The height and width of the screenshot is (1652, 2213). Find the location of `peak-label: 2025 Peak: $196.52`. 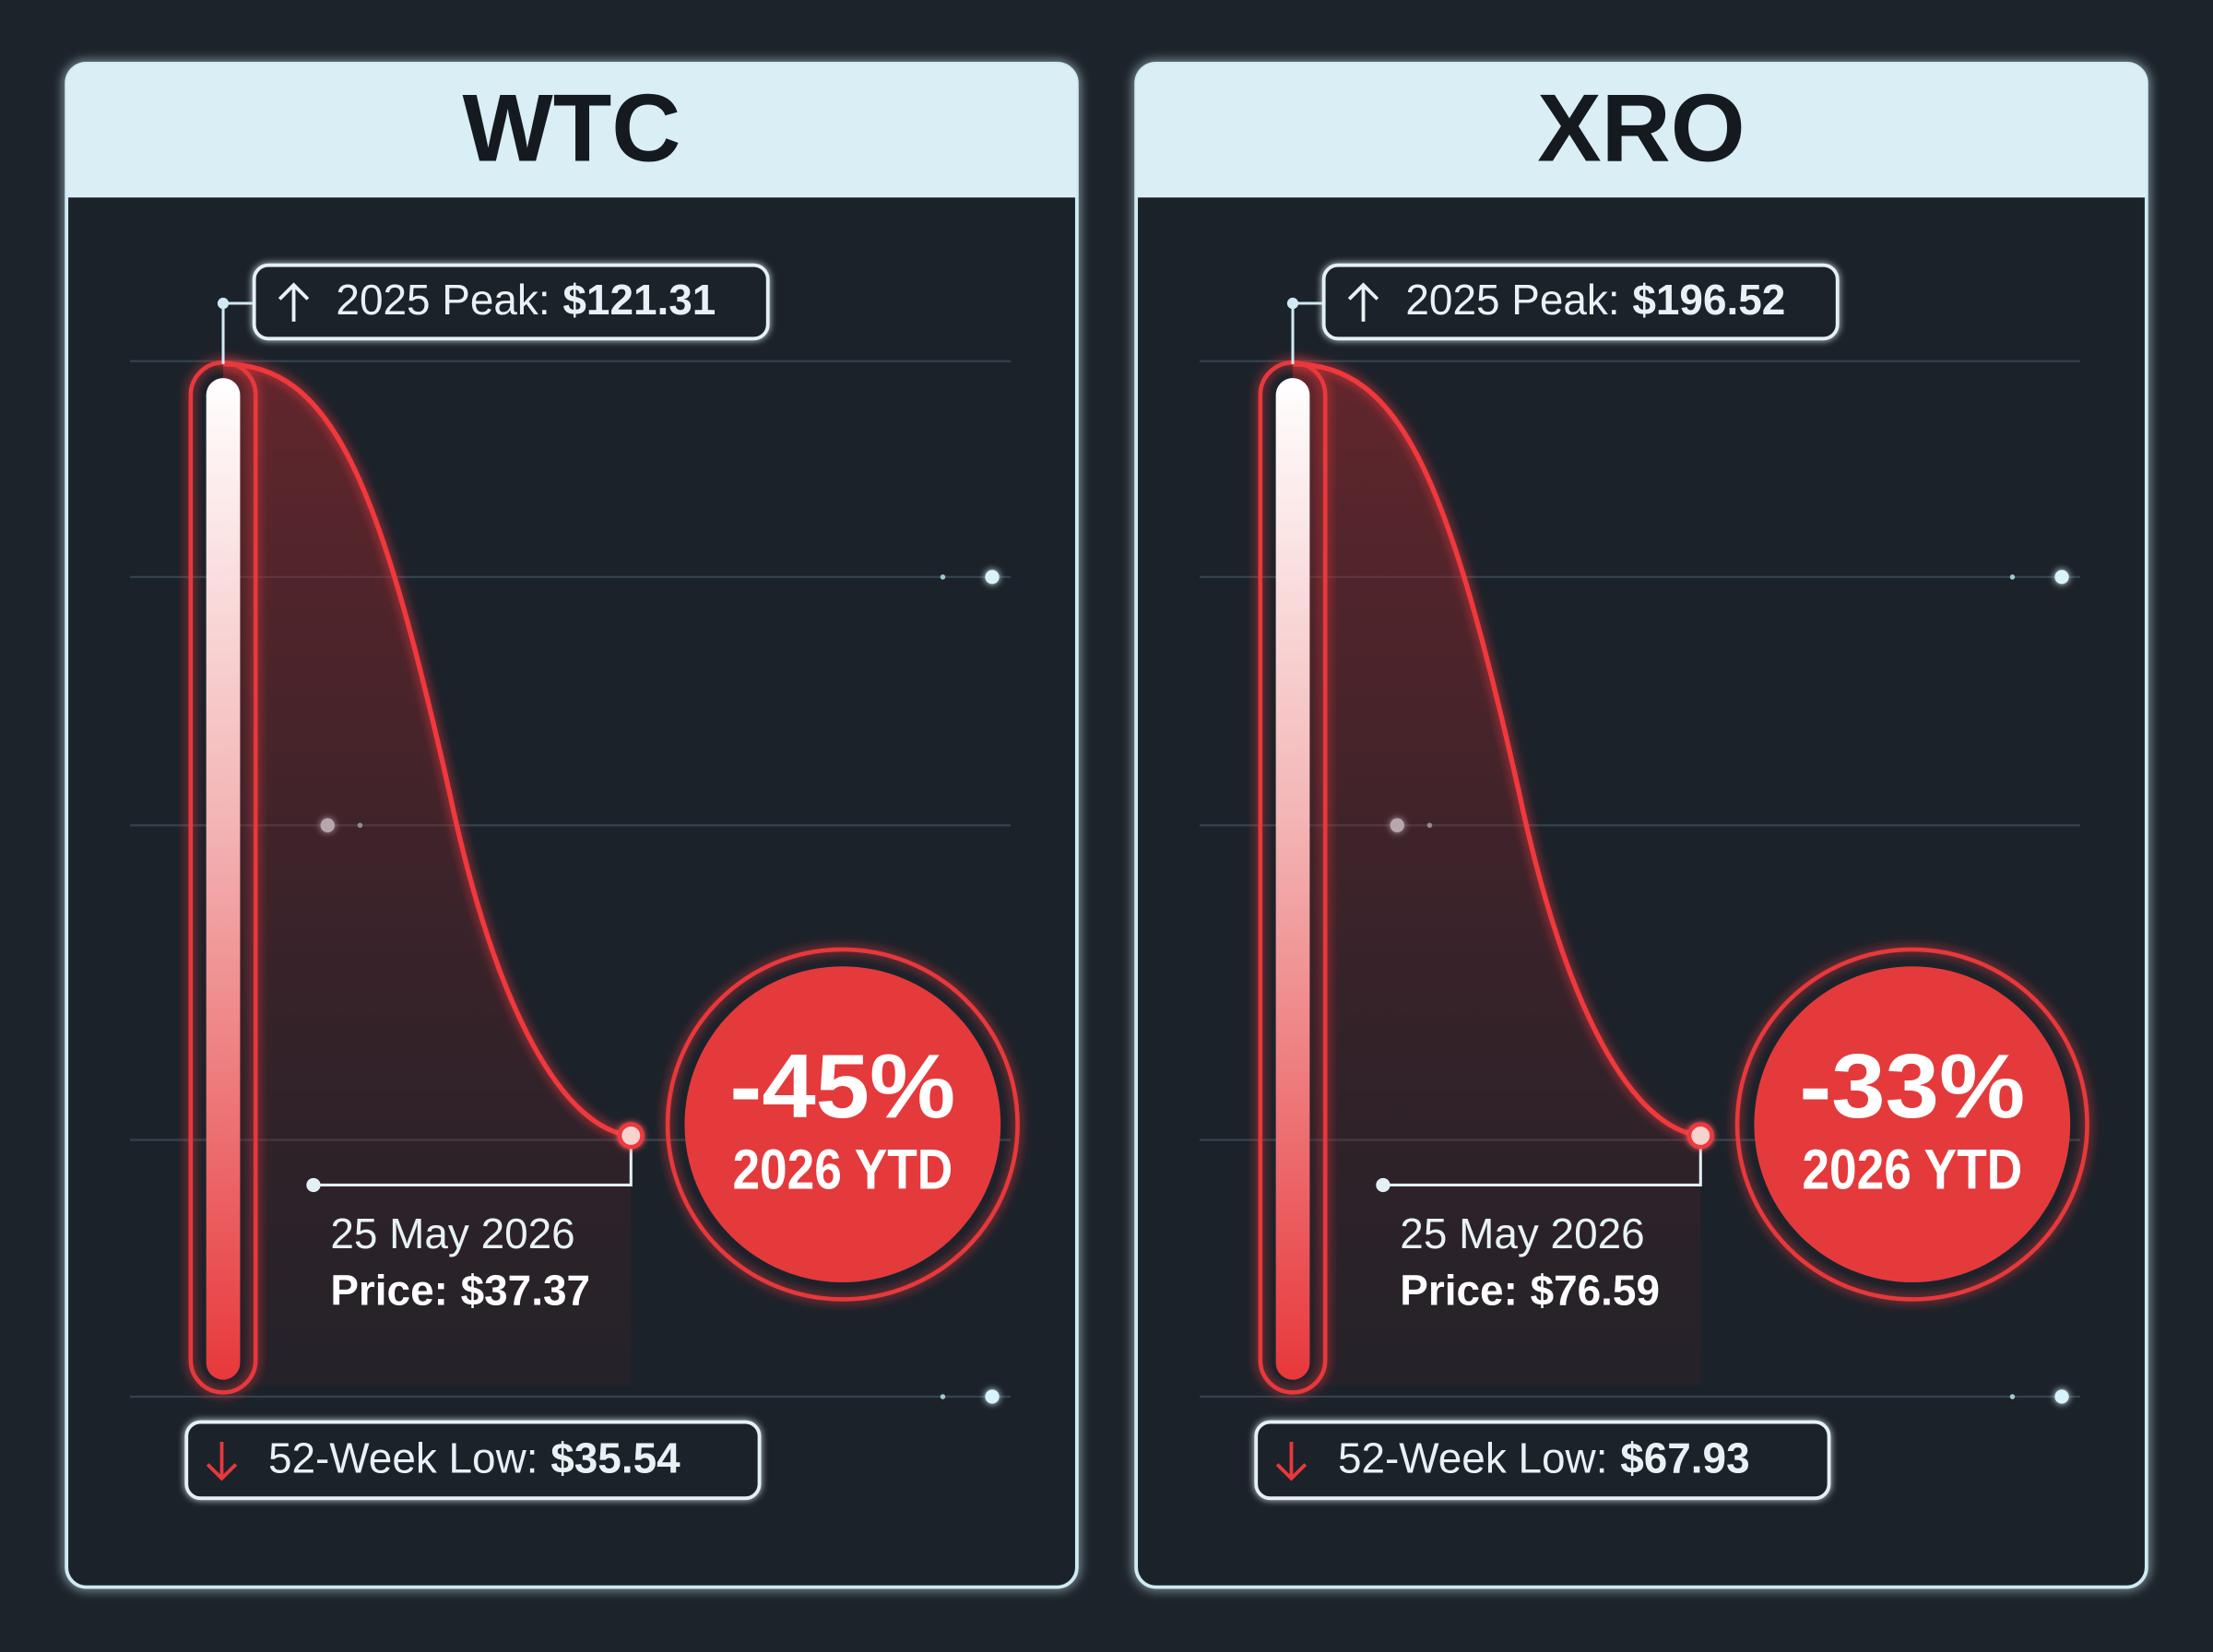

peak-label: 2025 Peak: $196.52 is located at coordinates (1595, 300).